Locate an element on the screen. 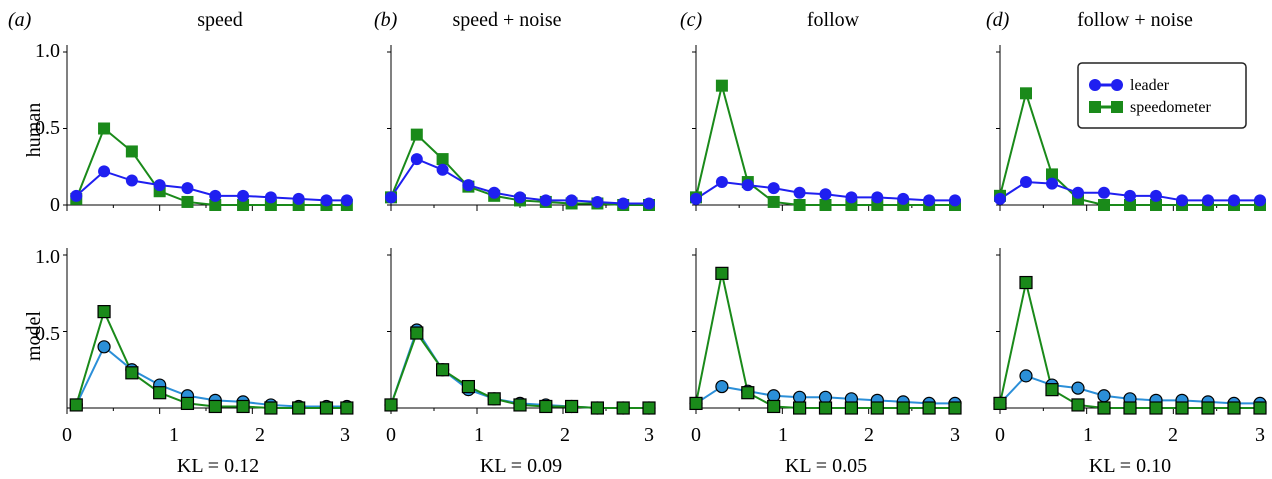  series-line-leader is located at coordinates (519, 368).